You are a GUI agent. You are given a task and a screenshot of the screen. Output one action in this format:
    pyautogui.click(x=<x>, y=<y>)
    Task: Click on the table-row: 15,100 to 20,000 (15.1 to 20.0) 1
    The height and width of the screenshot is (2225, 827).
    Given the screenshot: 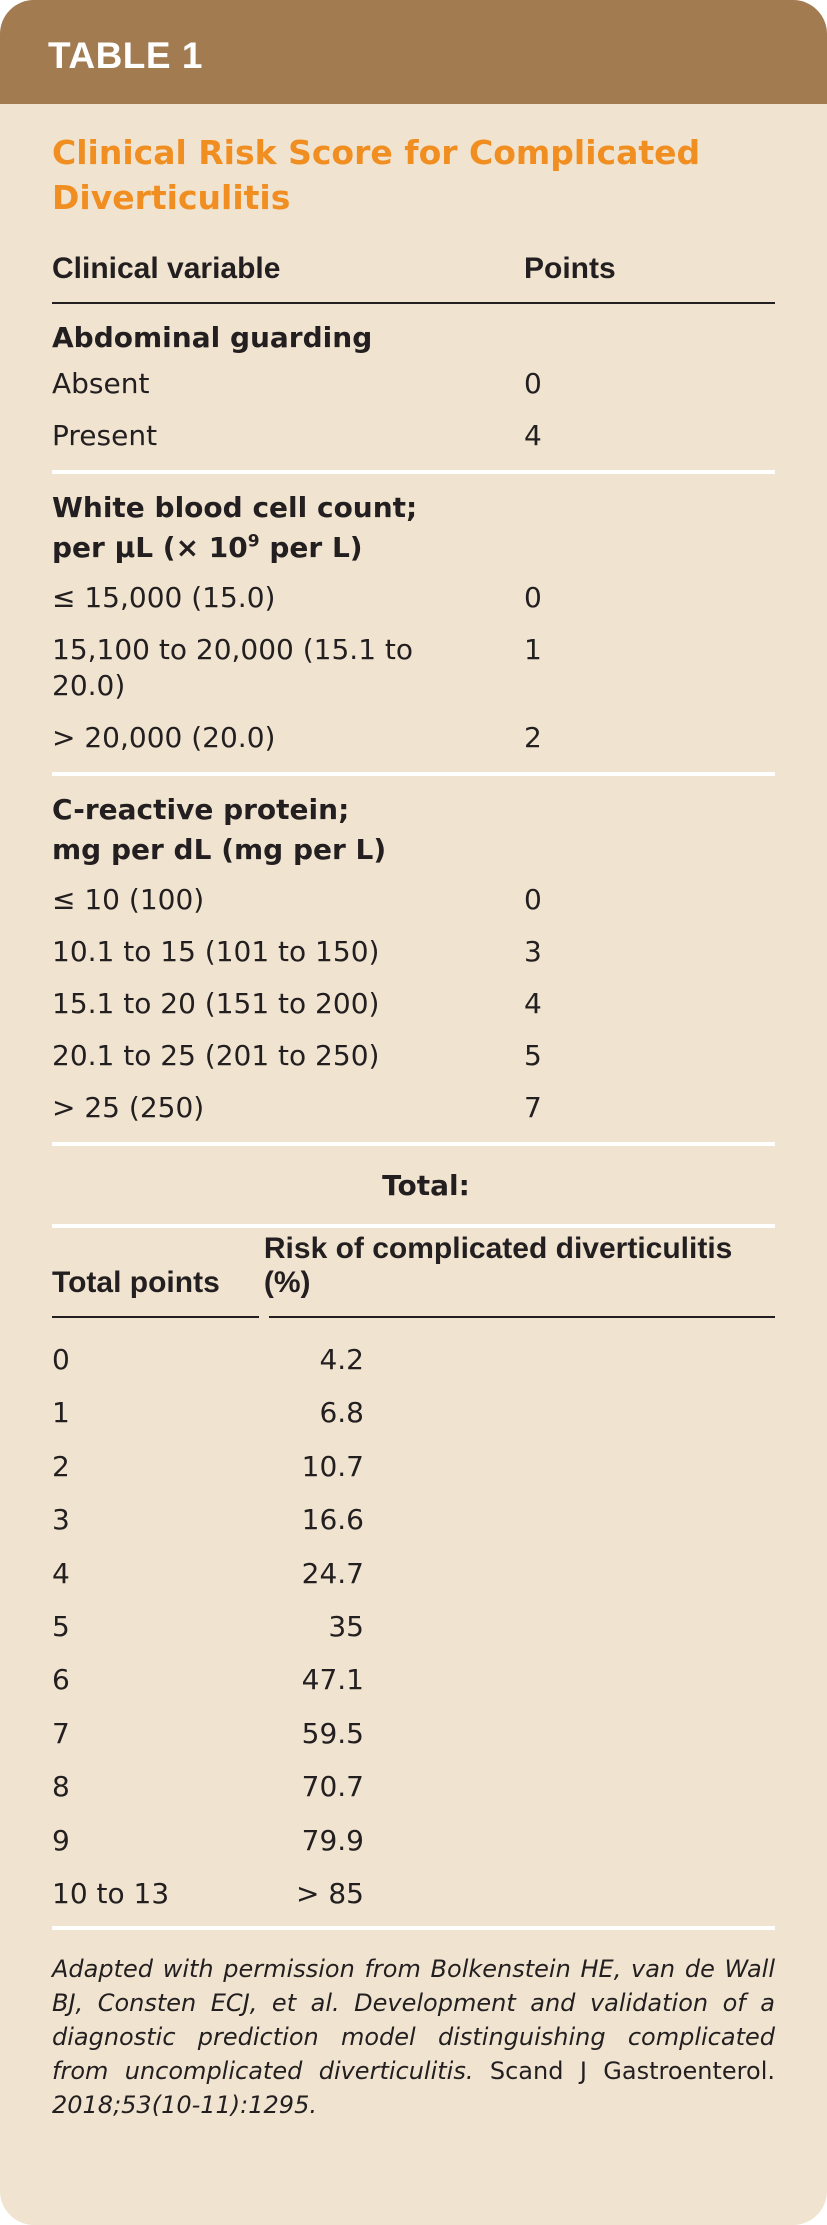 What is the action you would take?
    pyautogui.click(x=413, y=668)
    